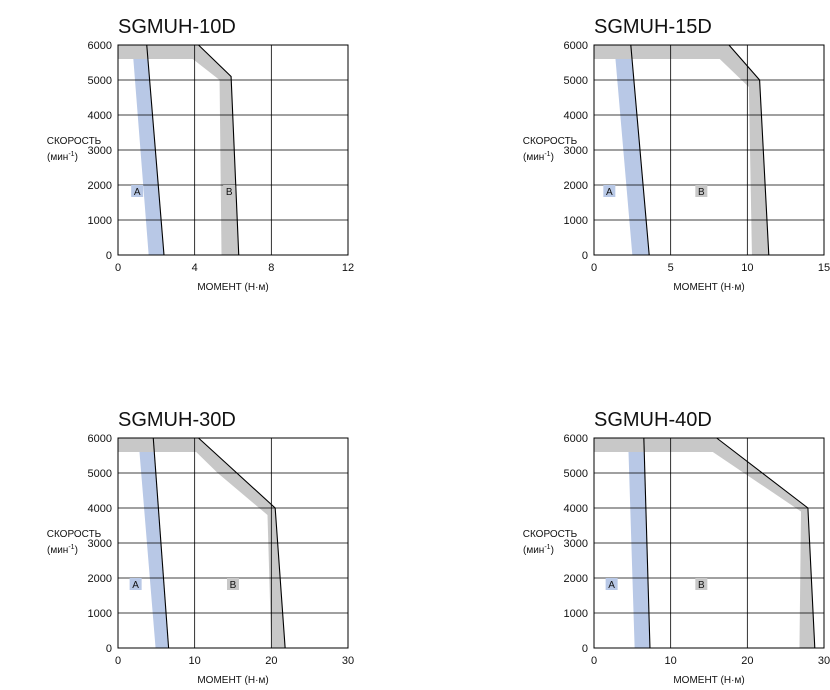 This screenshot has width=830, height=690. What do you see at coordinates (348, 268) in the screenshot?
I see `x-tick-label: 12` at bounding box center [348, 268].